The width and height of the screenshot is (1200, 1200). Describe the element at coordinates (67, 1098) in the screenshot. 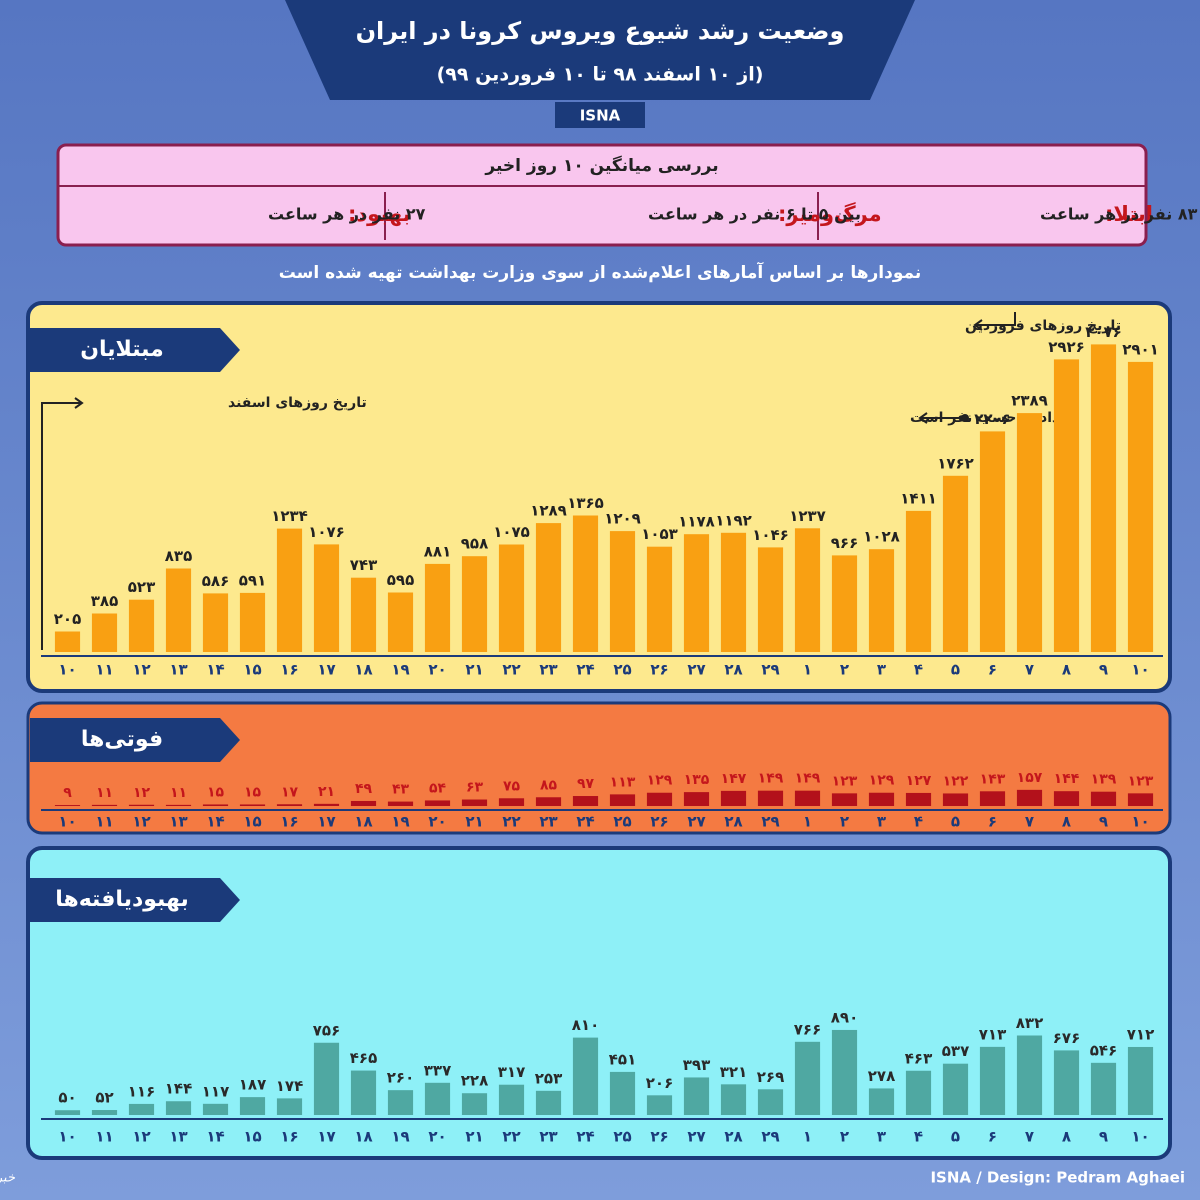

I see `value-label: ۵۰` at that location.